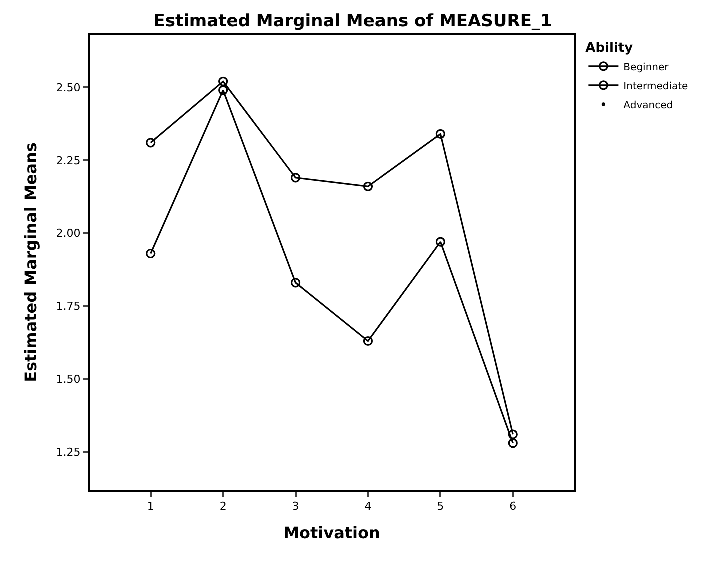  Describe the element at coordinates (150, 507) in the screenshot. I see `x-tick-label: 1` at that location.